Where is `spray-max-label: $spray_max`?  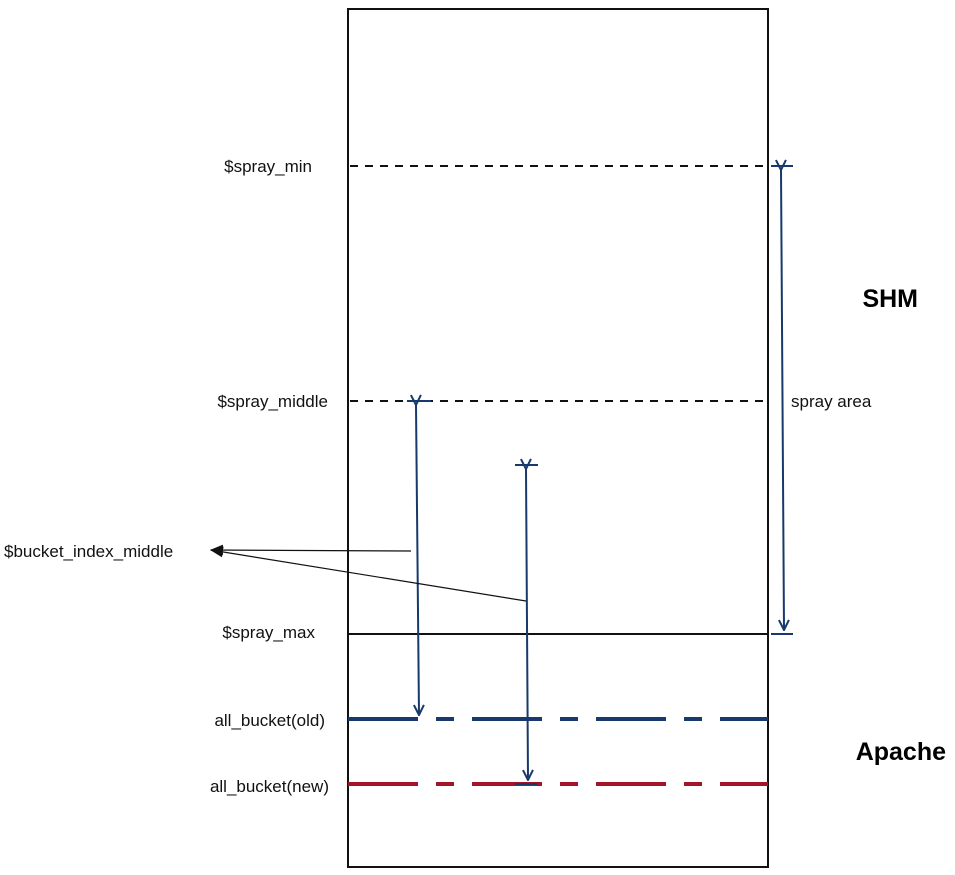 spray-max-label: $spray_max is located at coordinates (268, 632).